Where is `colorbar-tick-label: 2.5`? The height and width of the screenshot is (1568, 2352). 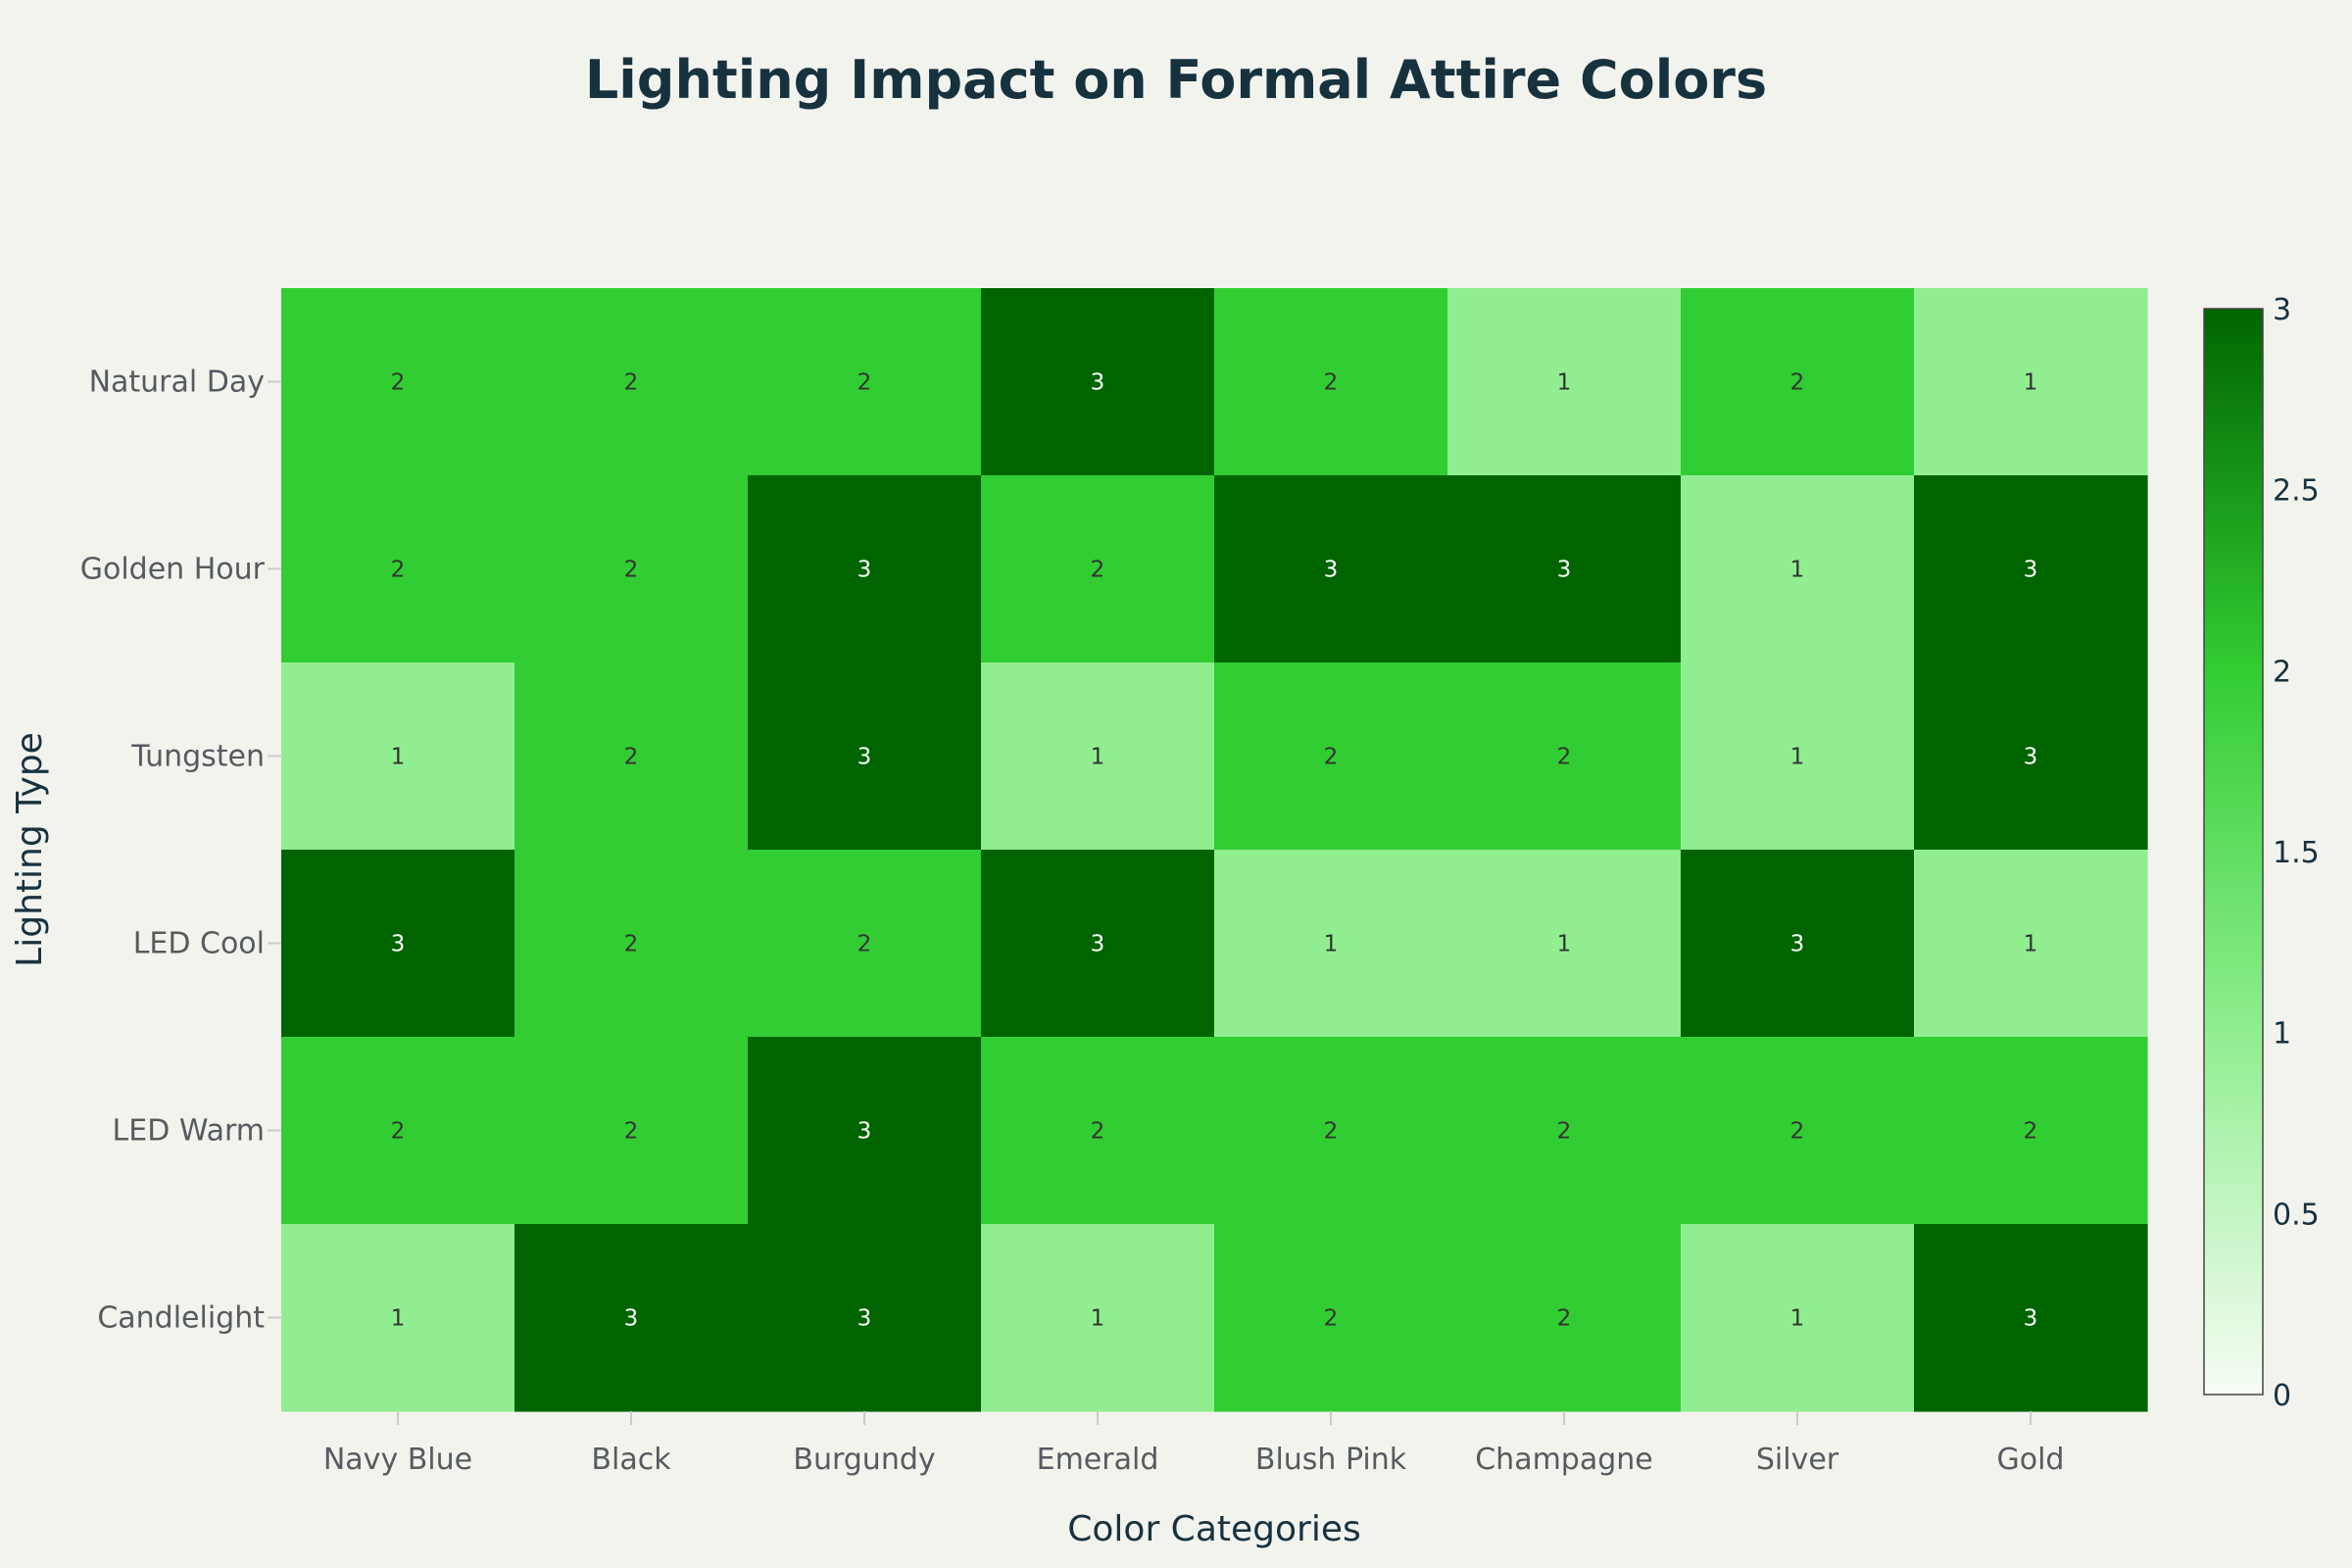
colorbar-tick-label: 2.5 is located at coordinates (2296, 491).